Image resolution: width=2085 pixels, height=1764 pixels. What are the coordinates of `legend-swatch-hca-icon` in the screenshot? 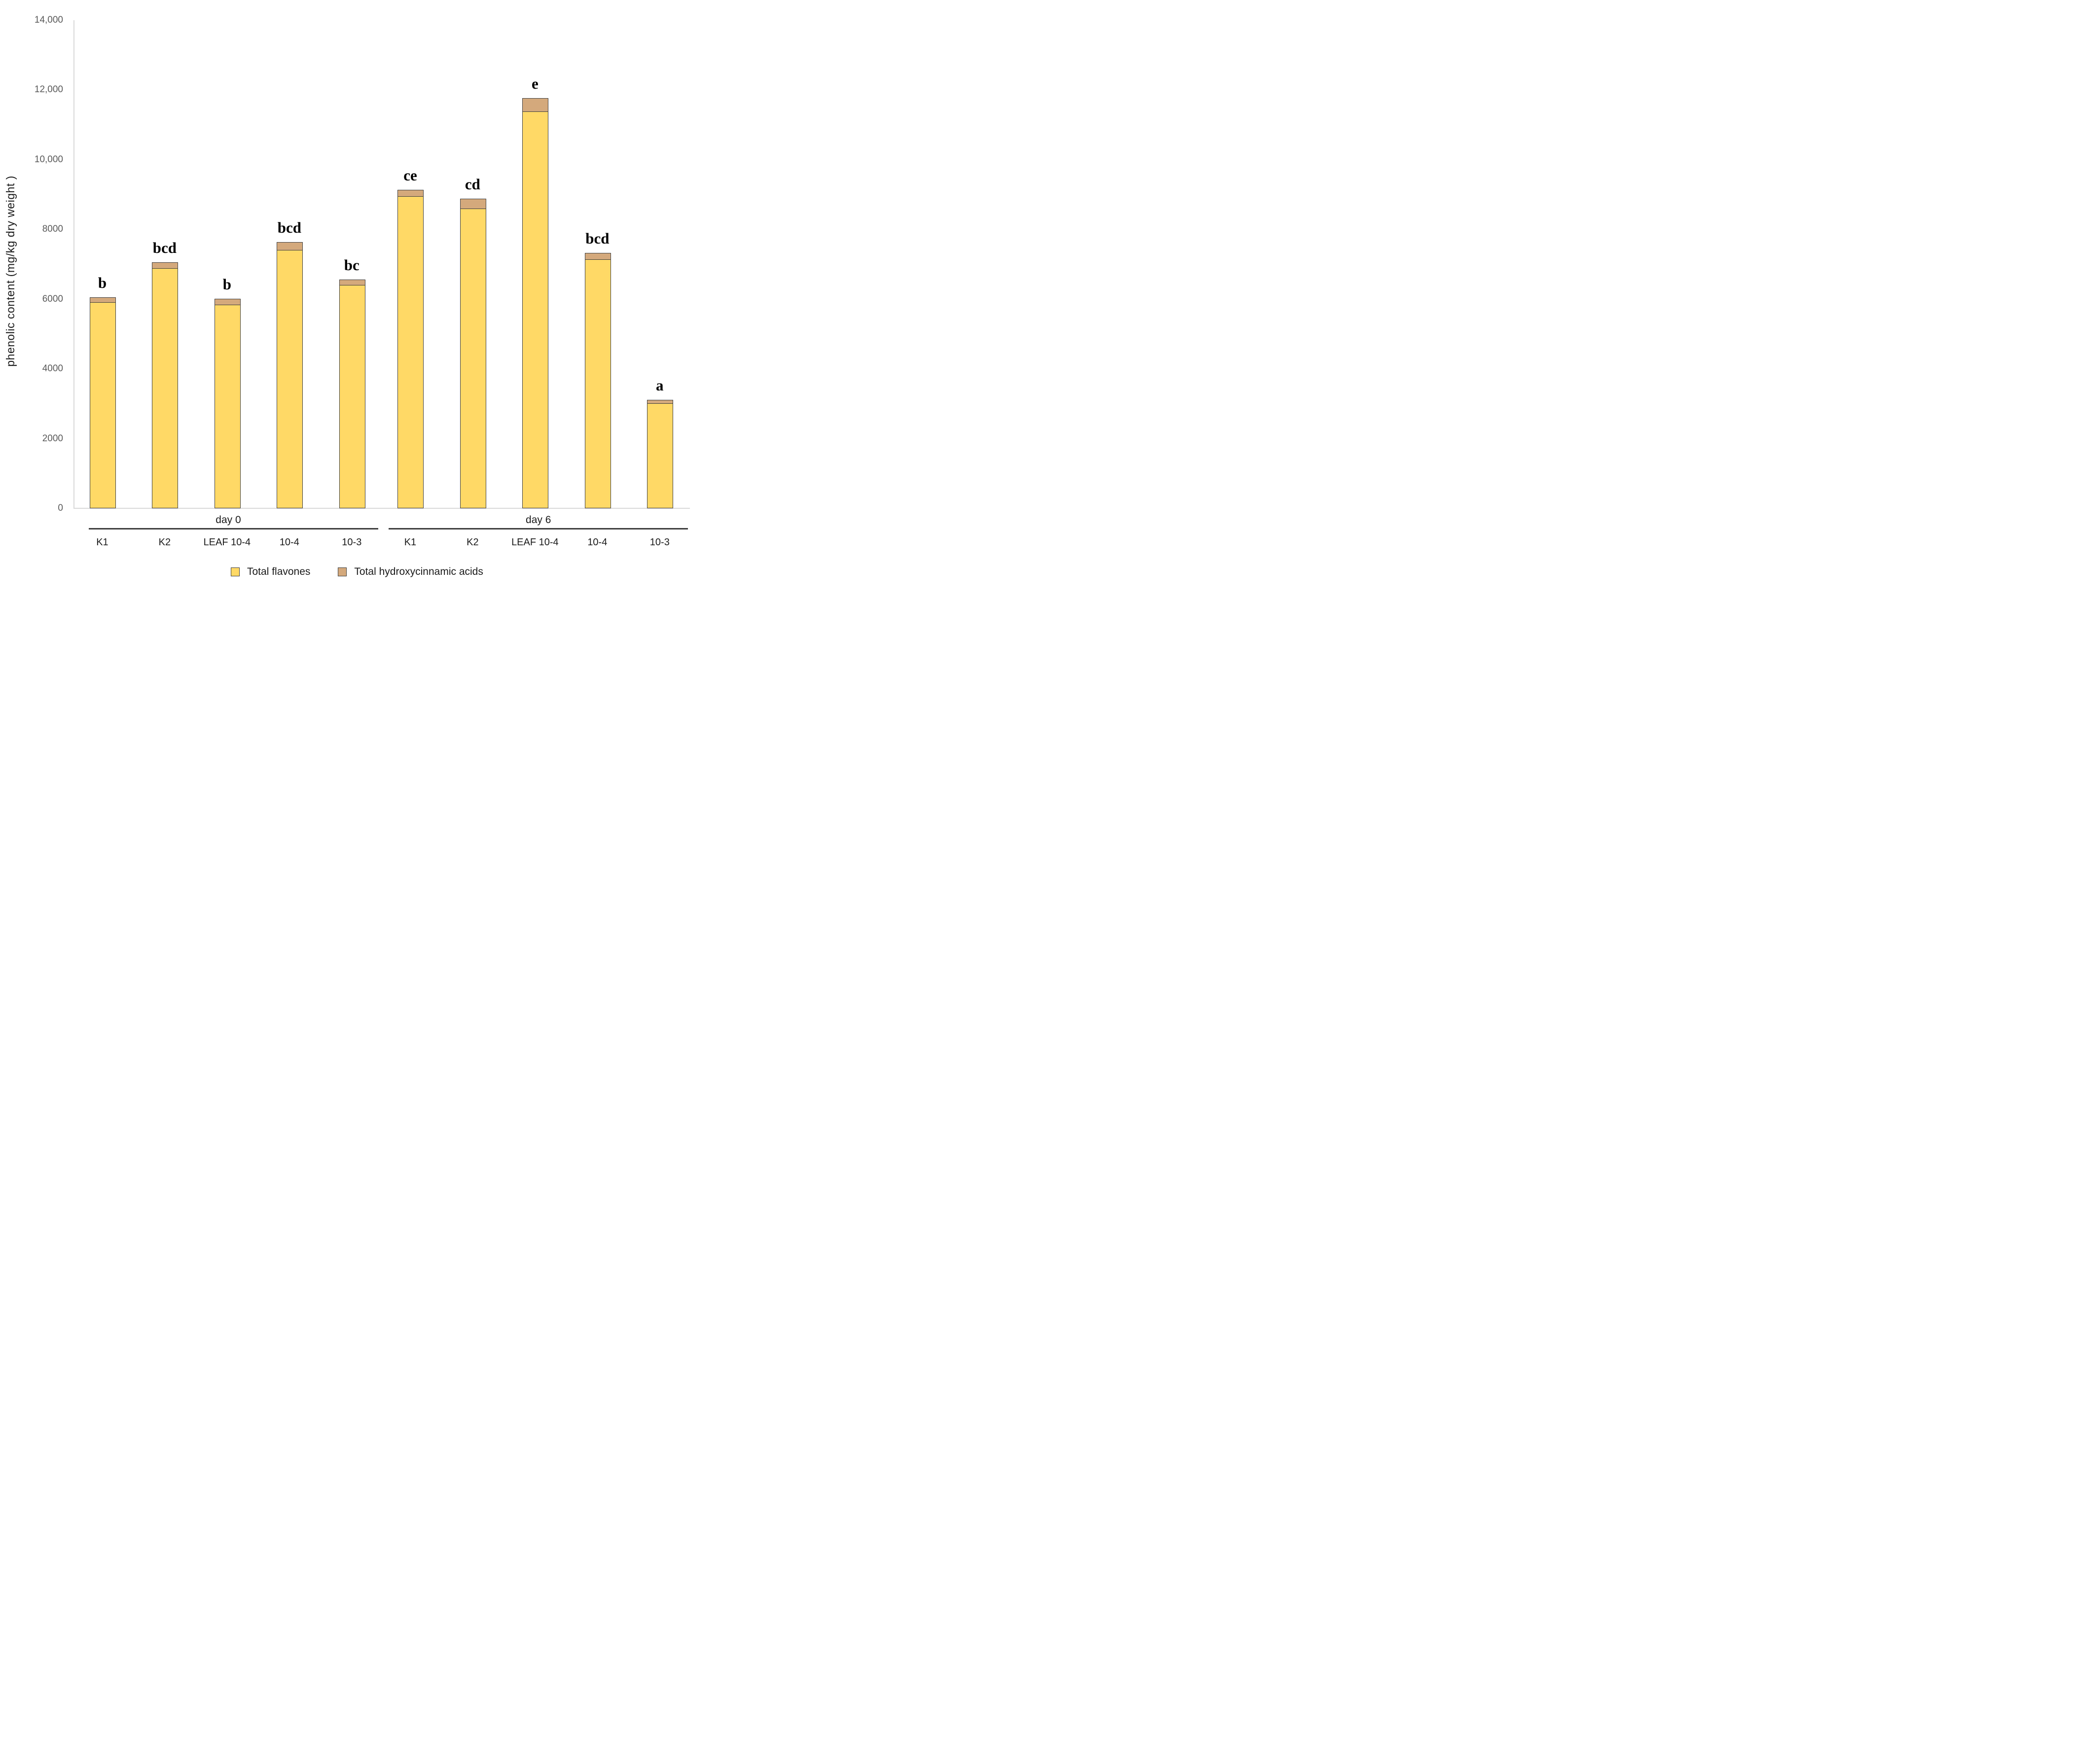 It's located at (343, 572).